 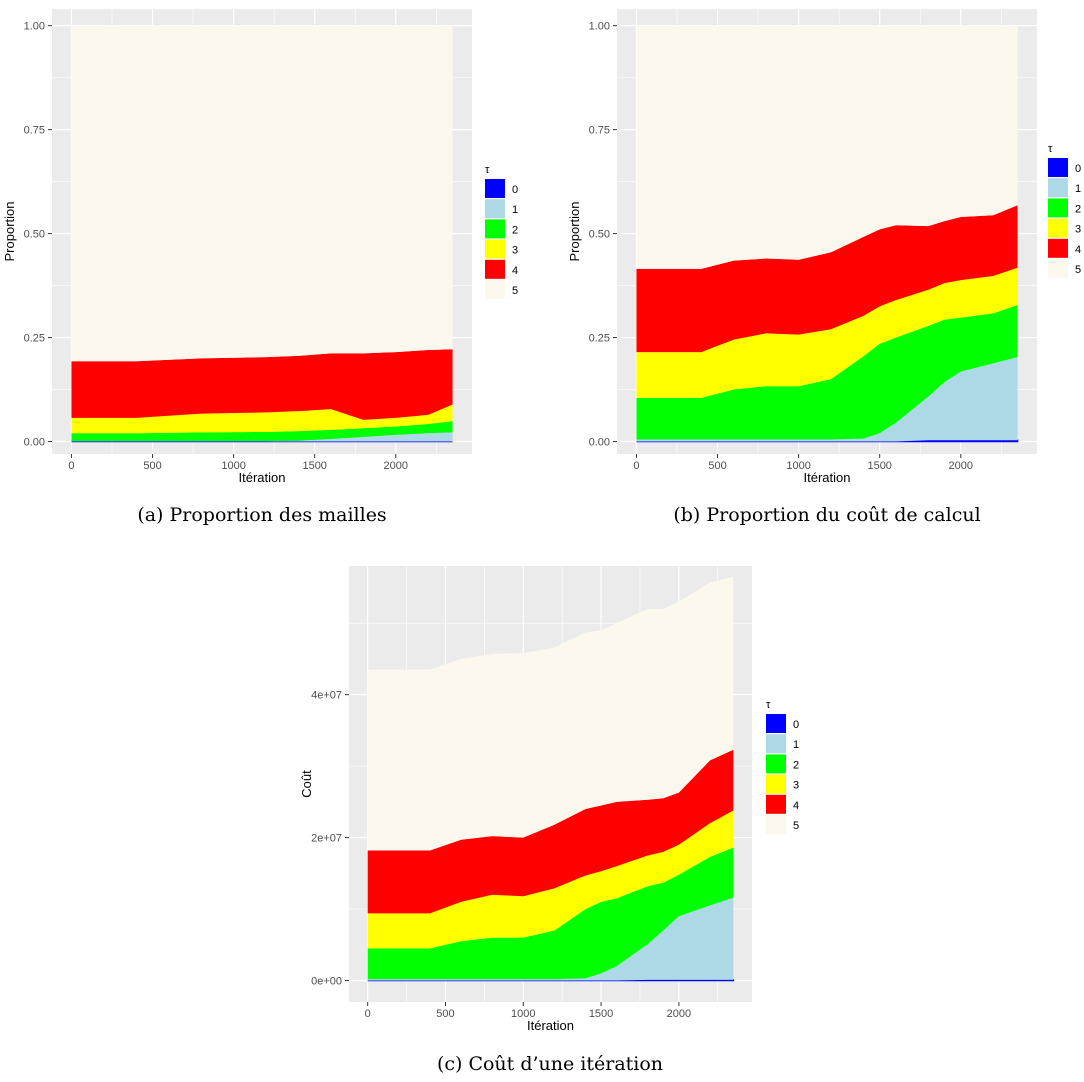 What do you see at coordinates (306, 784) in the screenshot?
I see `y-axis-title: Coût` at bounding box center [306, 784].